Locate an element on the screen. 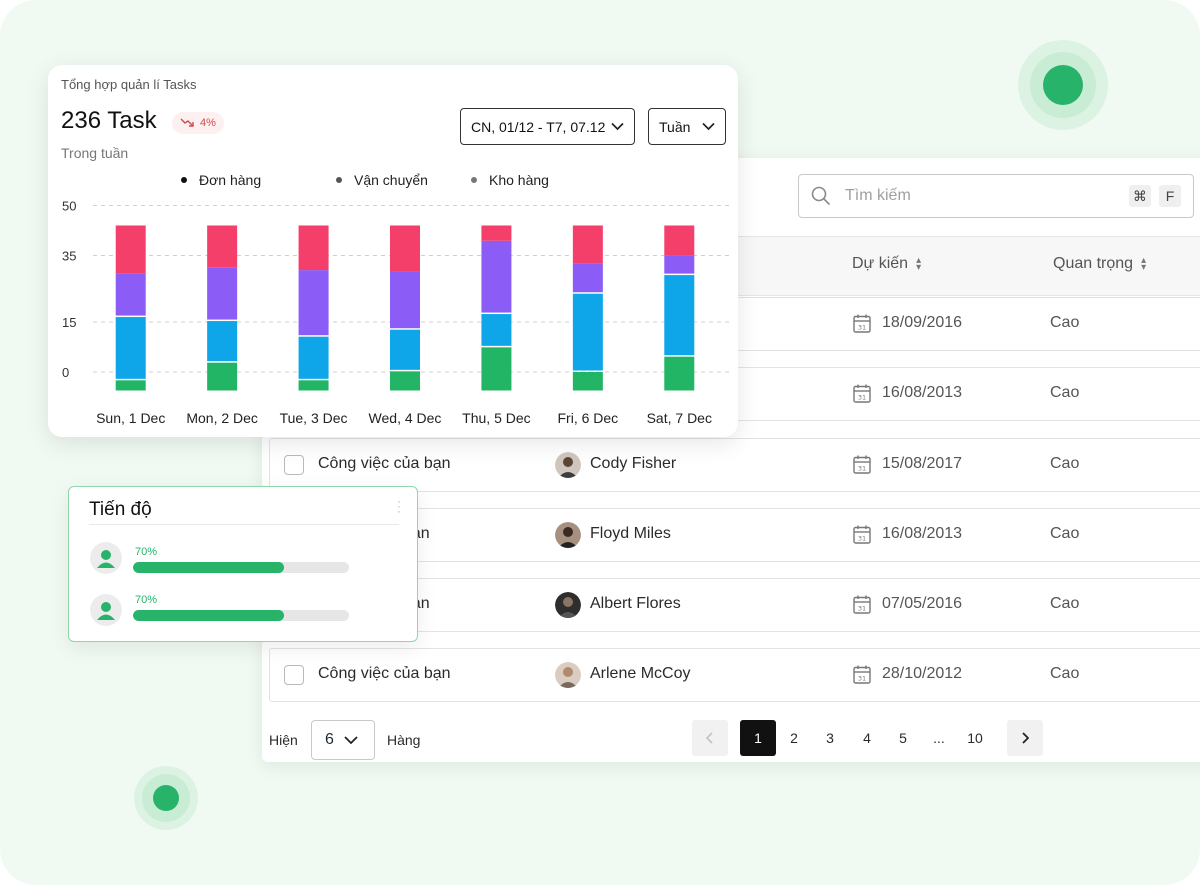  column-header-priority: Quan trọng ▴ ▾ is located at coordinates (1099, 264).